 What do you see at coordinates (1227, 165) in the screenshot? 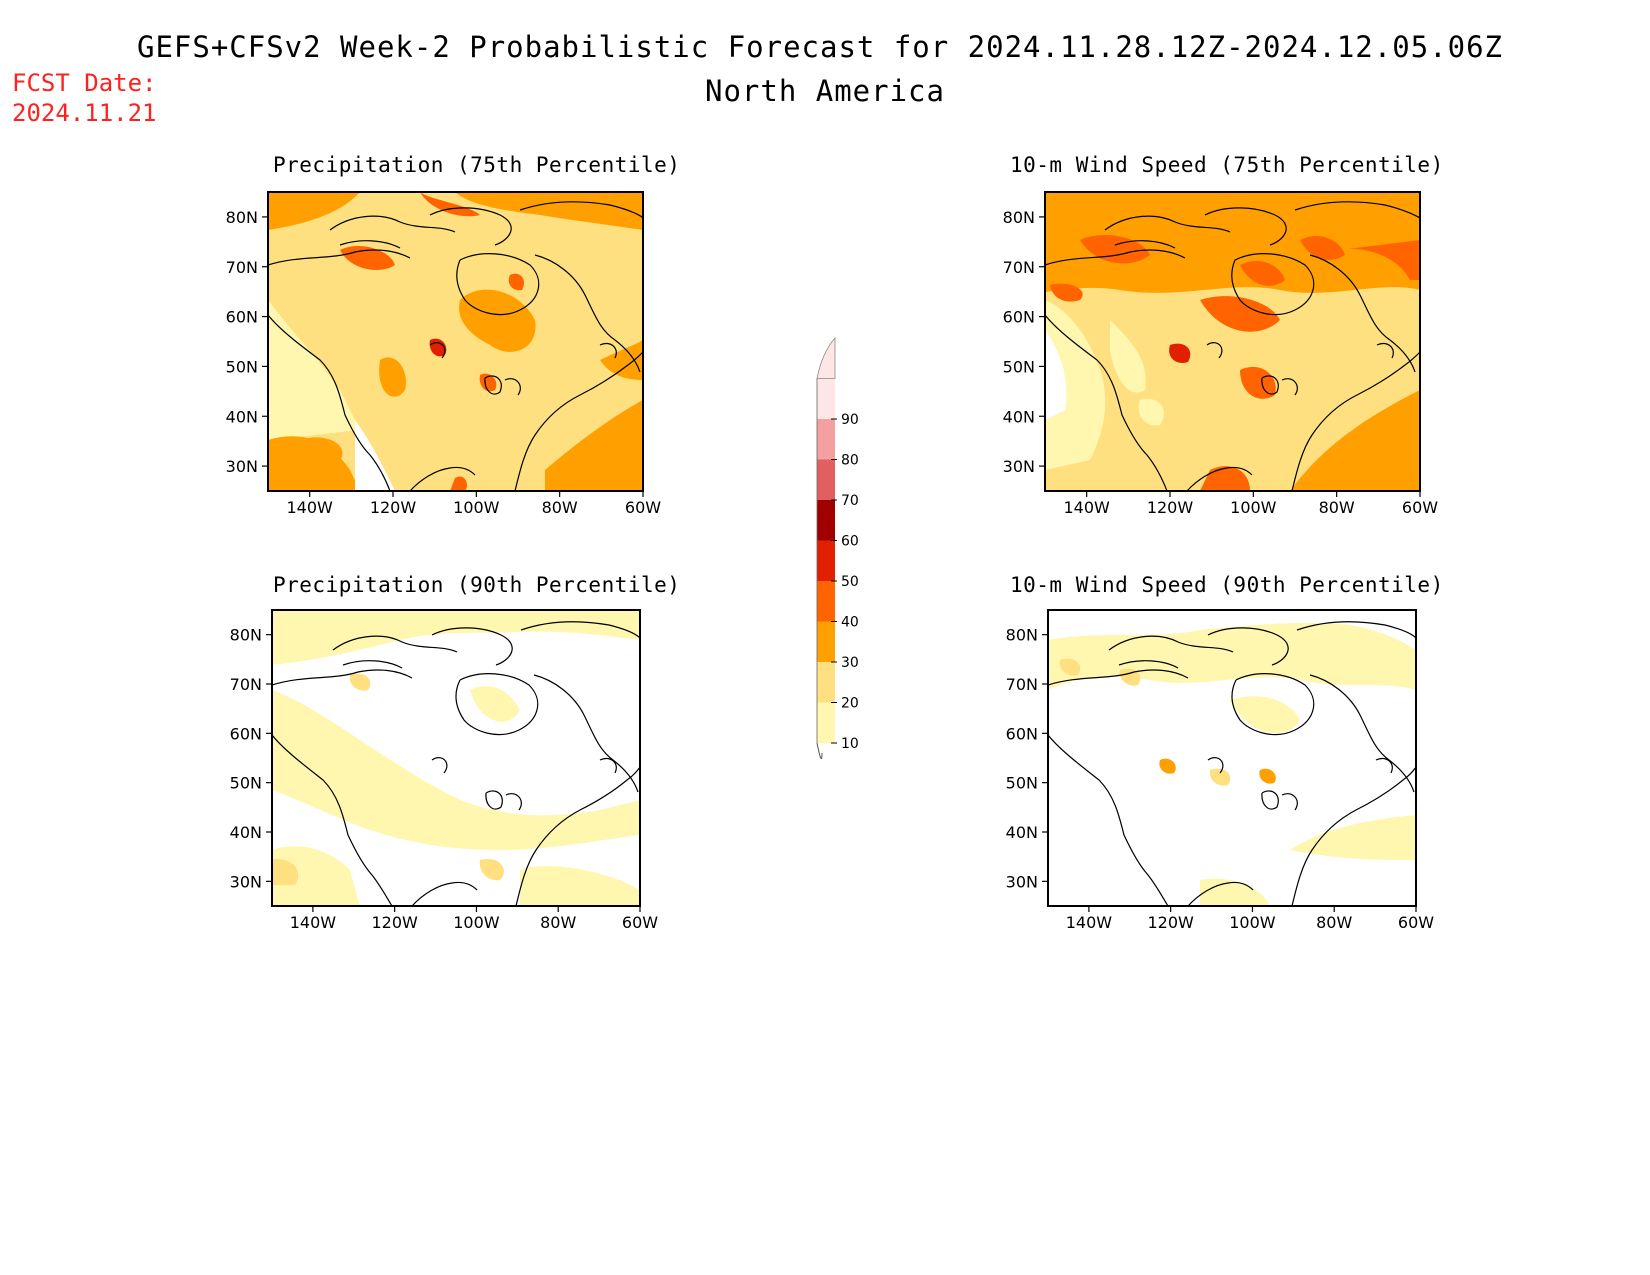
I see `panel-title-wind-75: 10-m Wind Speed (75th Percentile)` at bounding box center [1227, 165].